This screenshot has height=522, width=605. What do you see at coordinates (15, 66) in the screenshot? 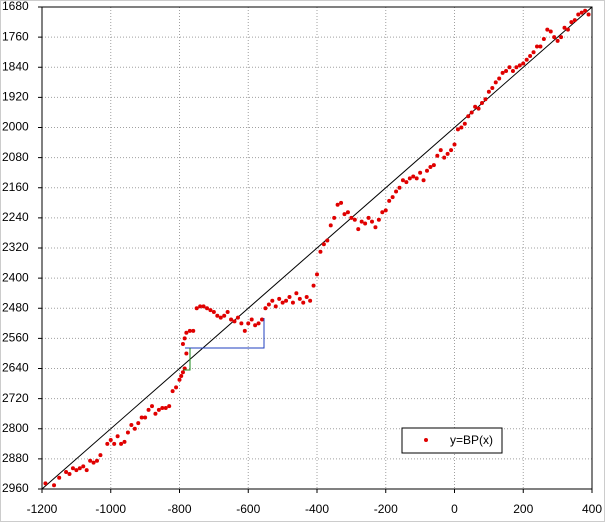
I see `y-tick-label: 1840` at bounding box center [15, 66].